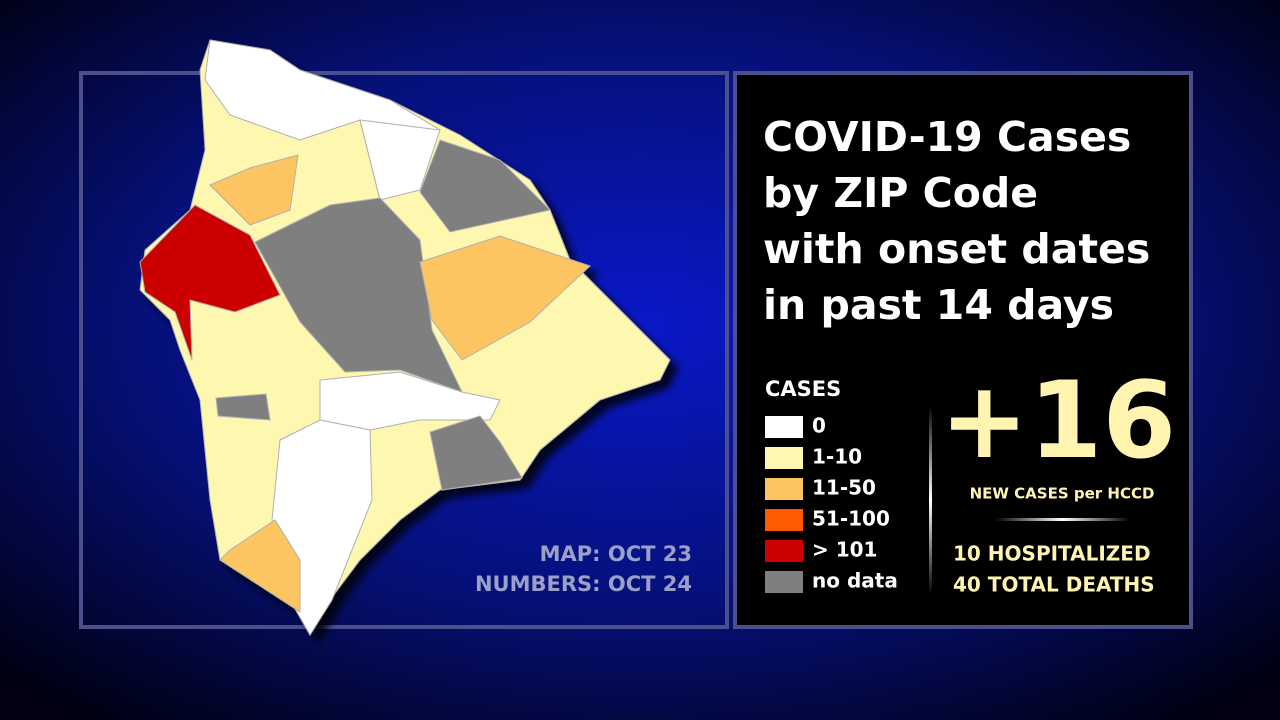  What do you see at coordinates (930, 500) in the screenshot?
I see `divider` at bounding box center [930, 500].